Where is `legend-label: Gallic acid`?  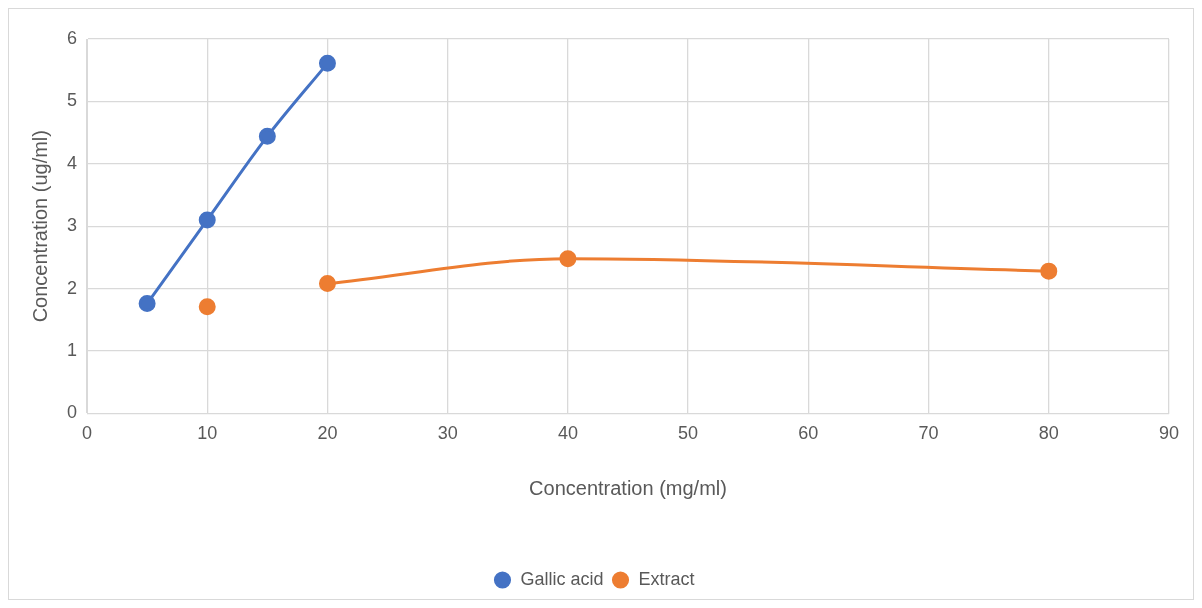
legend-label: Gallic acid is located at coordinates (562, 578).